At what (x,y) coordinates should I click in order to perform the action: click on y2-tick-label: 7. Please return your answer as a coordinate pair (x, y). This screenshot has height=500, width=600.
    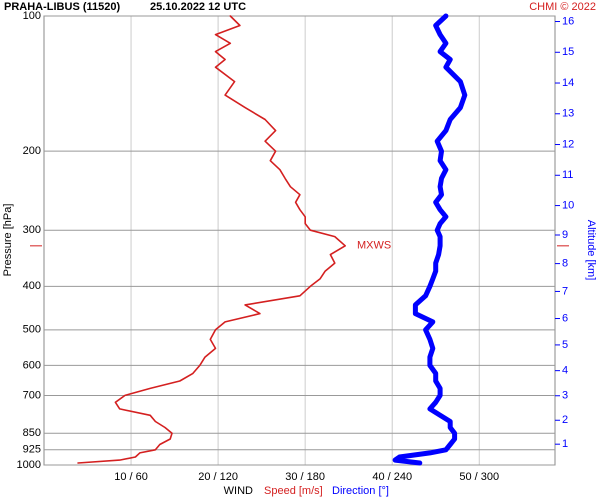
    Looking at the image, I should click on (565, 291).